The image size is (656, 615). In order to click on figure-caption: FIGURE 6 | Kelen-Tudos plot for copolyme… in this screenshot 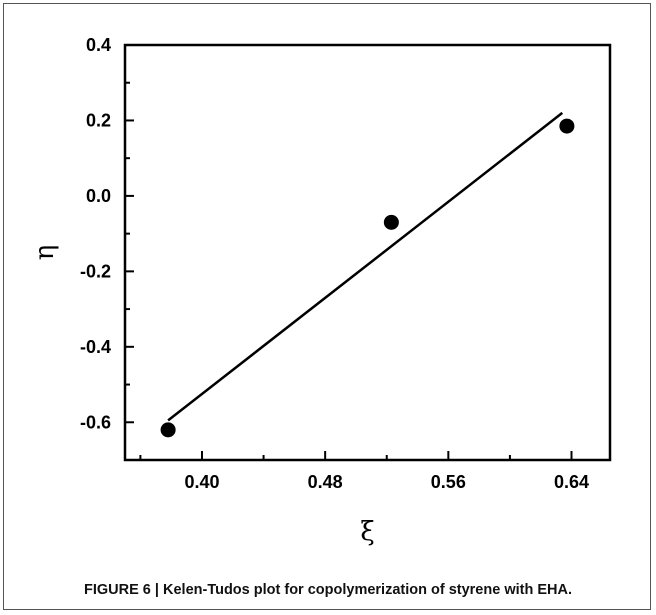, I will do `click(328, 590)`.